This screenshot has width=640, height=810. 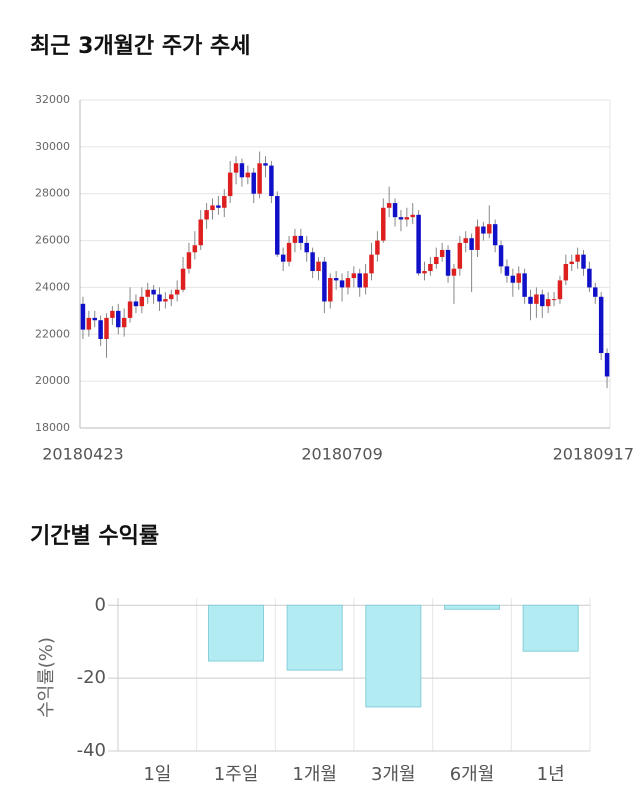 I want to click on x-tick-label: 1주일, so click(x=236, y=774).